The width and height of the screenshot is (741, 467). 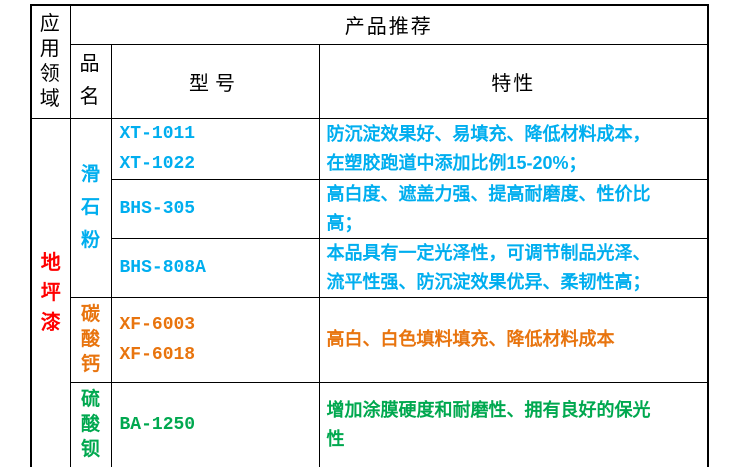 I want to click on col-header-model: 型号, so click(x=215, y=81).